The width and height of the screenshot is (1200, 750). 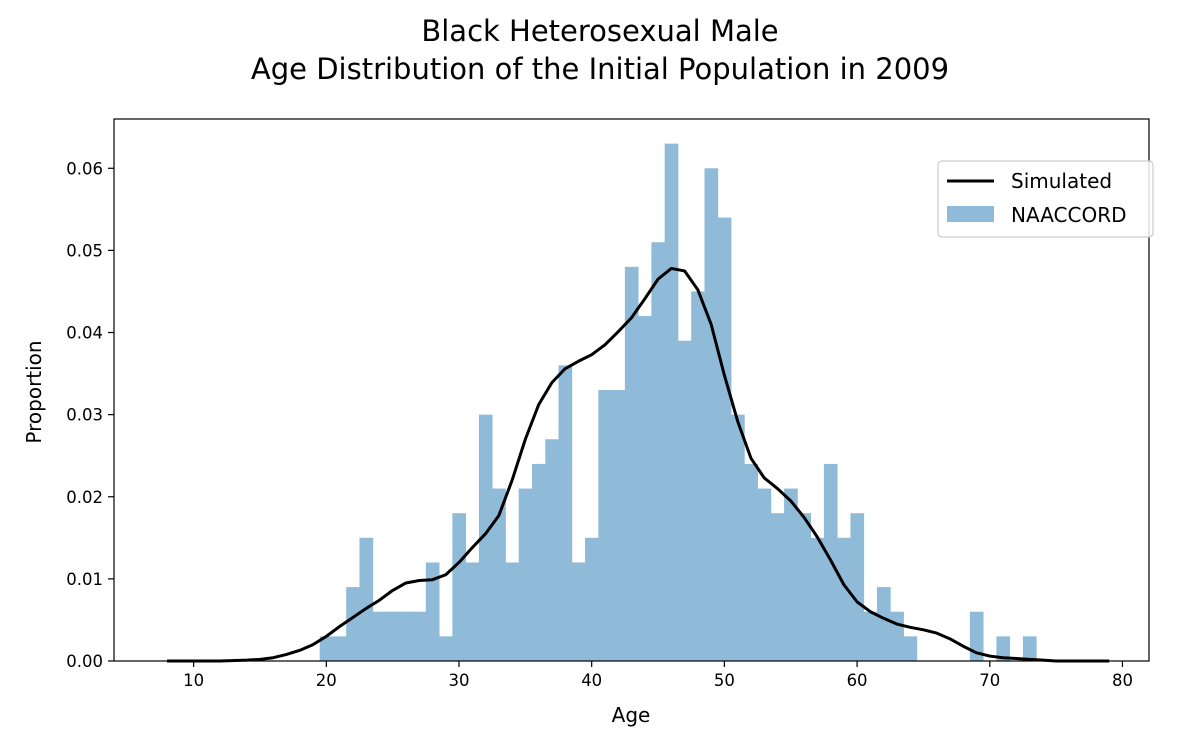 What do you see at coordinates (989, 680) in the screenshot?
I see `x-tick-label-6: 70` at bounding box center [989, 680].